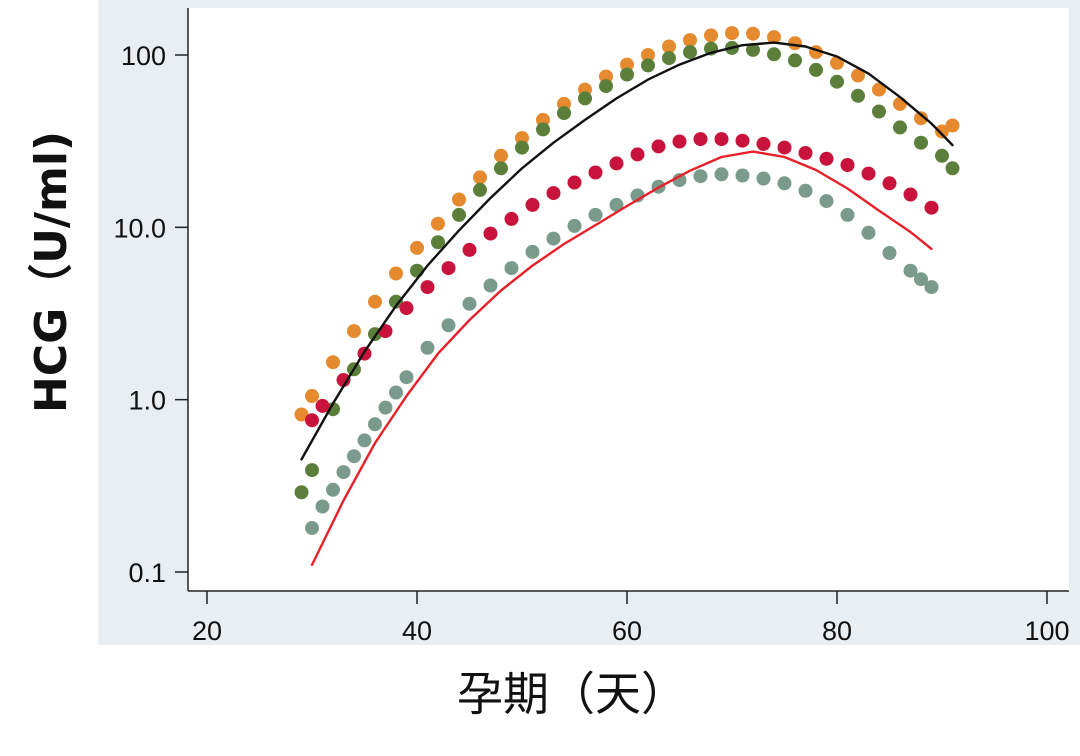  What do you see at coordinates (572, 694) in the screenshot?
I see `x-axis-label: 孕期（天）` at bounding box center [572, 694].